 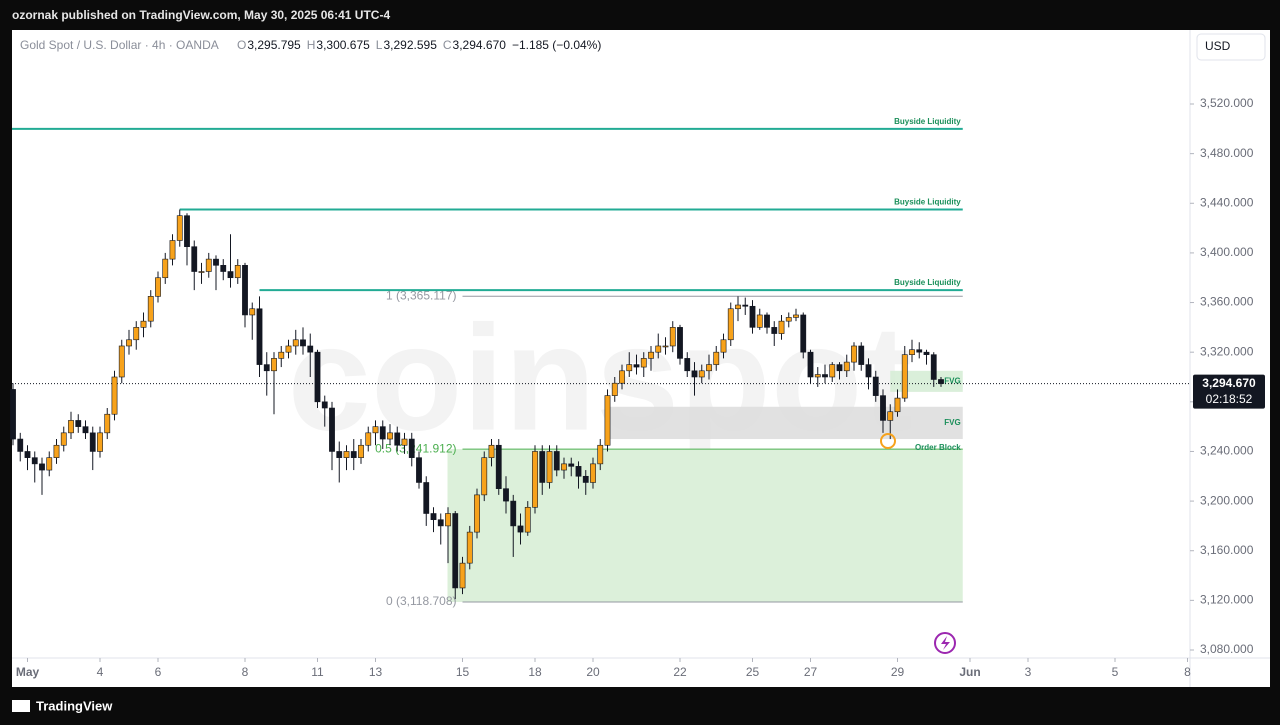 I want to click on y-tick-label: 3,360.000, so click(x=1227, y=302).